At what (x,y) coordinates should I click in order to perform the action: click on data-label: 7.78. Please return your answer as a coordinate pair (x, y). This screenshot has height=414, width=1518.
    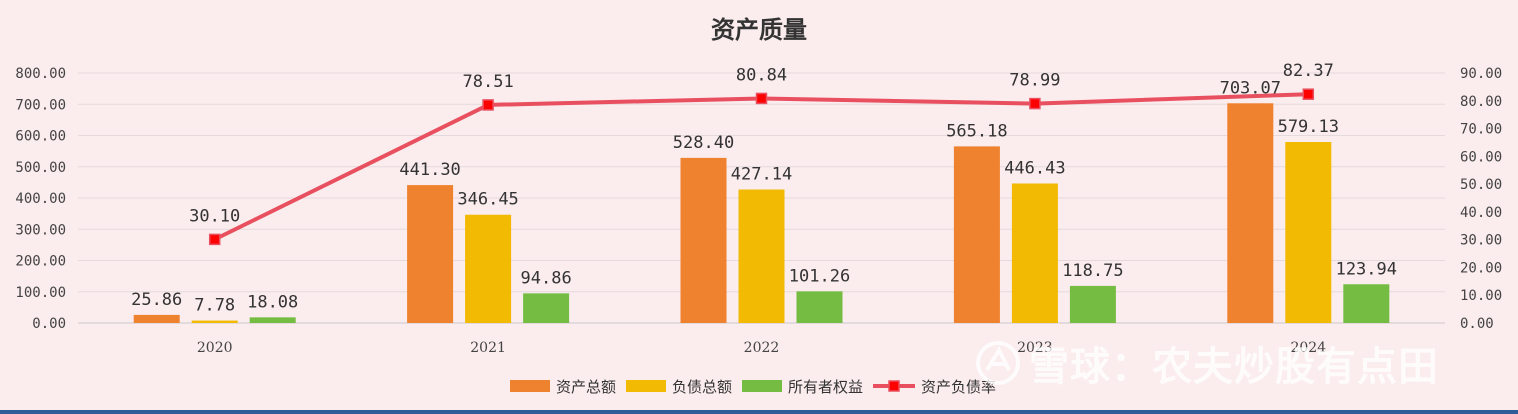
    Looking at the image, I should click on (214, 306).